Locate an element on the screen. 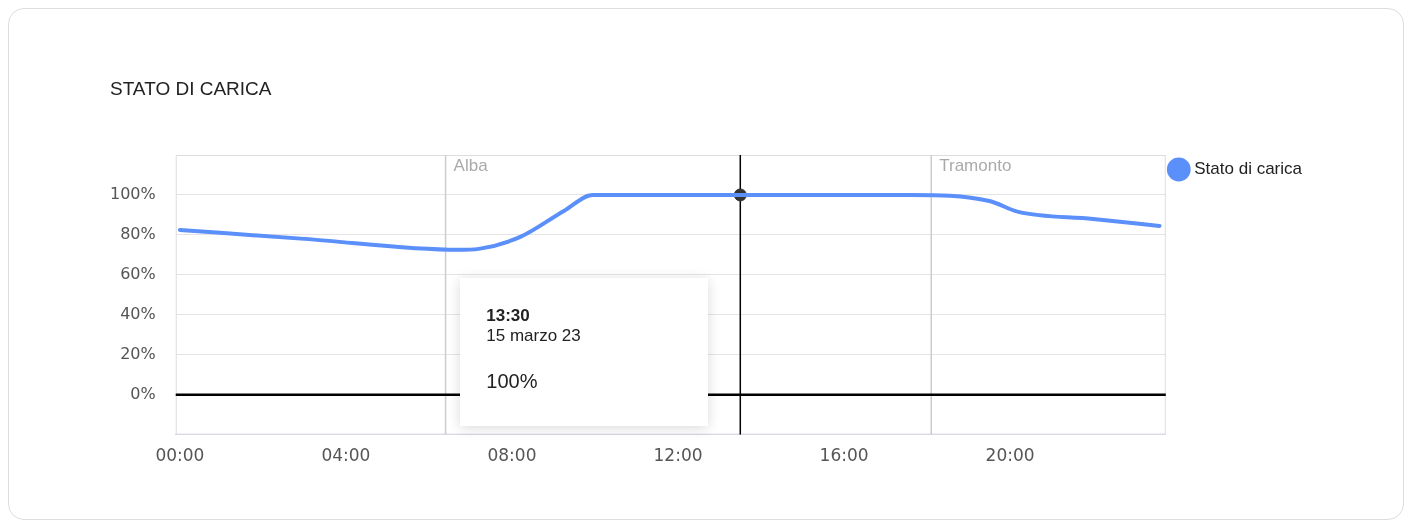 This screenshot has width=1412, height=529. y-tick-label: 60% is located at coordinates (138, 273).